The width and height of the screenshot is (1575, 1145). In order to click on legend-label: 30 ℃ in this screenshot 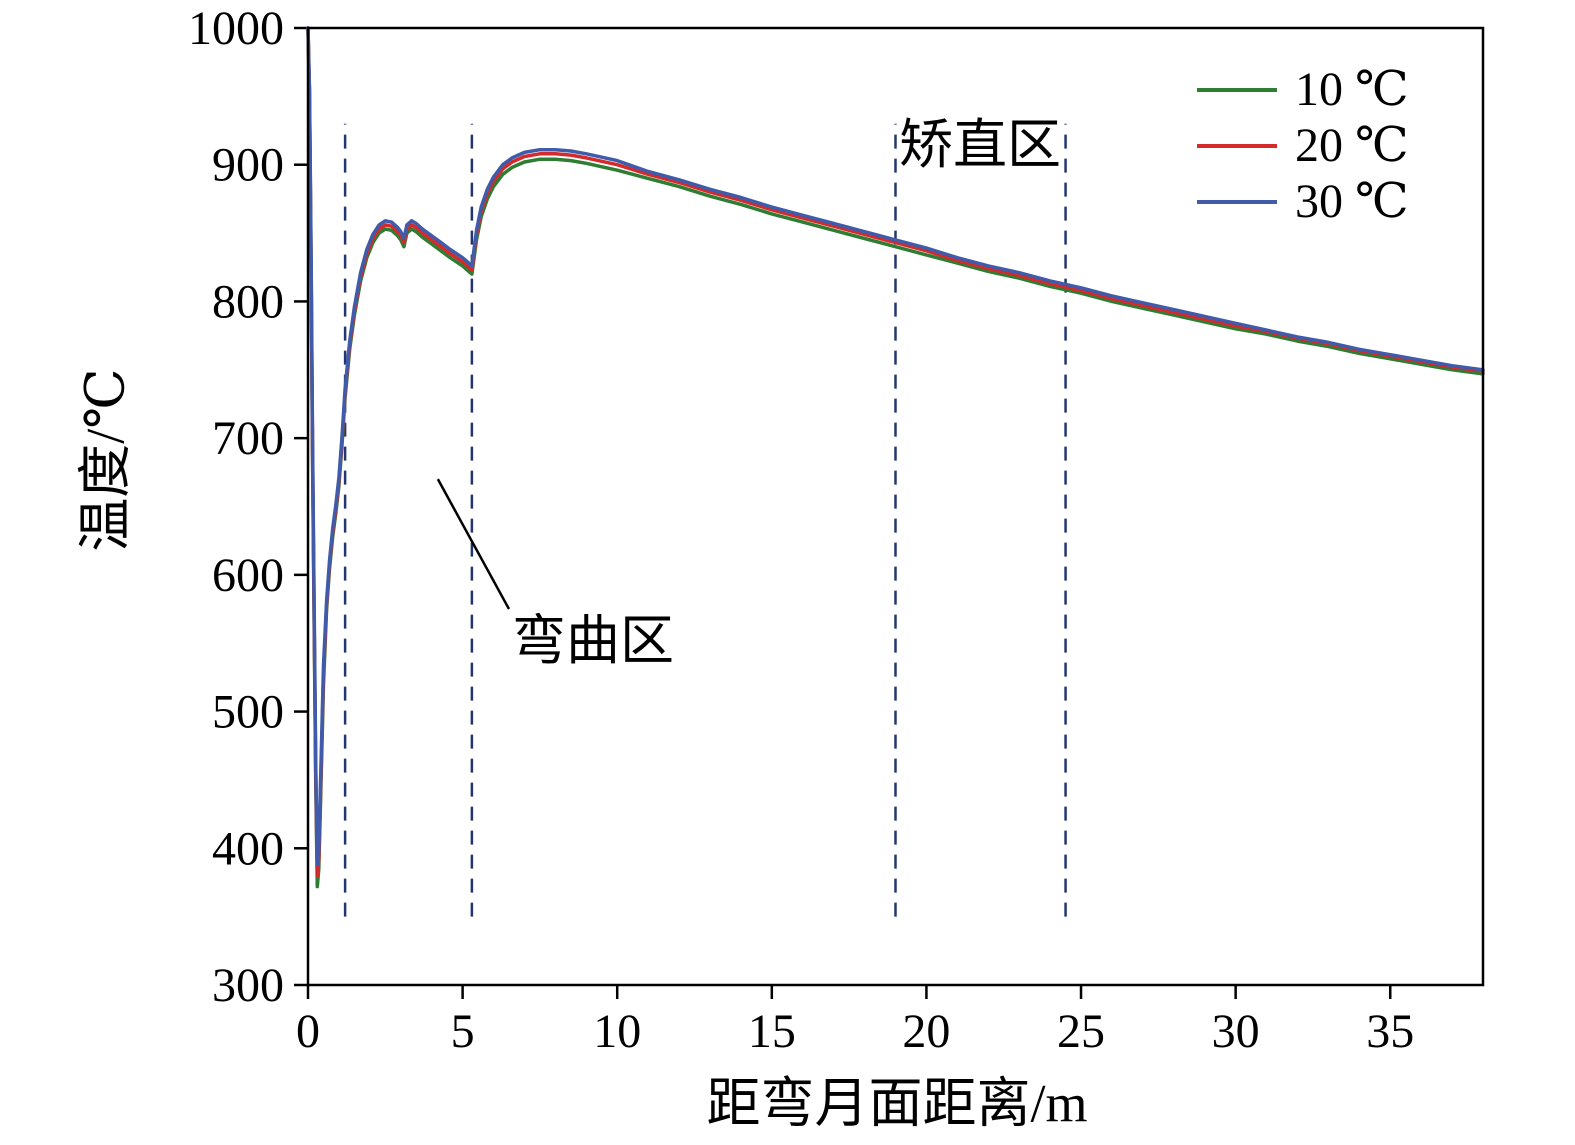, I will do `click(1352, 201)`.